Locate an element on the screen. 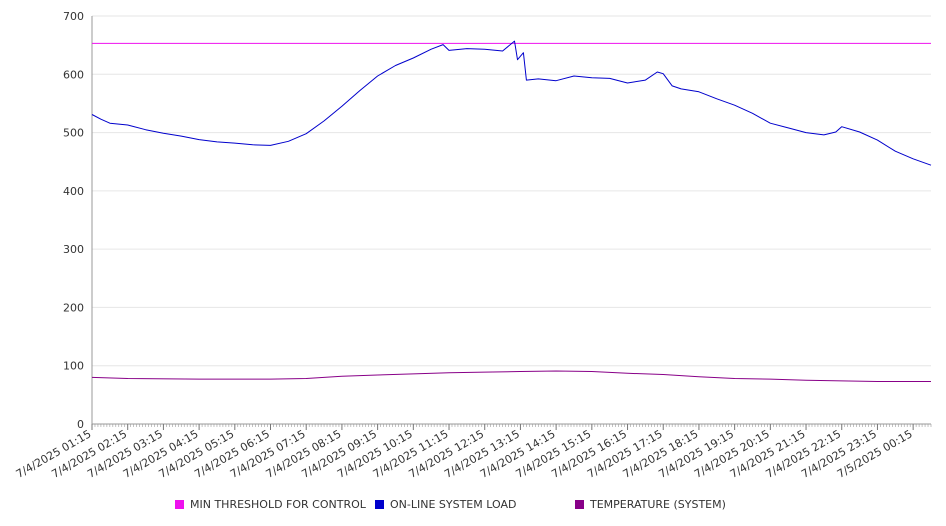 The height and width of the screenshot is (526, 946). y-tick-label: 700 is located at coordinates (73, 16).